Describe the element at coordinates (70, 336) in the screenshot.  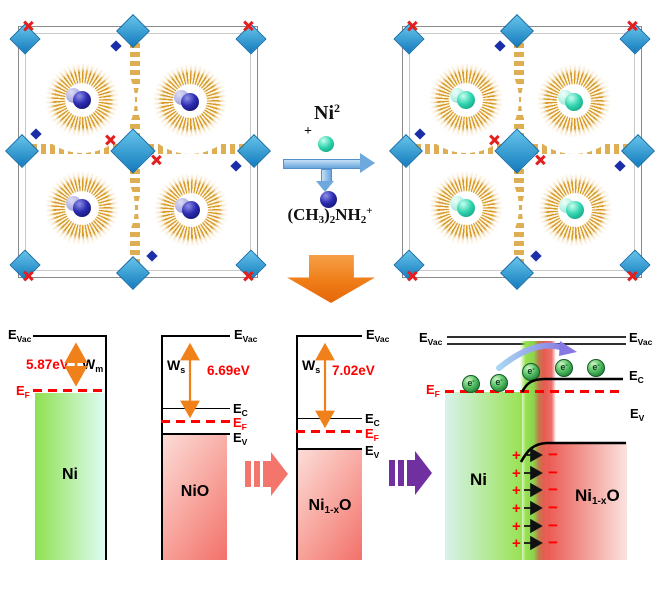
I see `evac-line-ni` at that location.